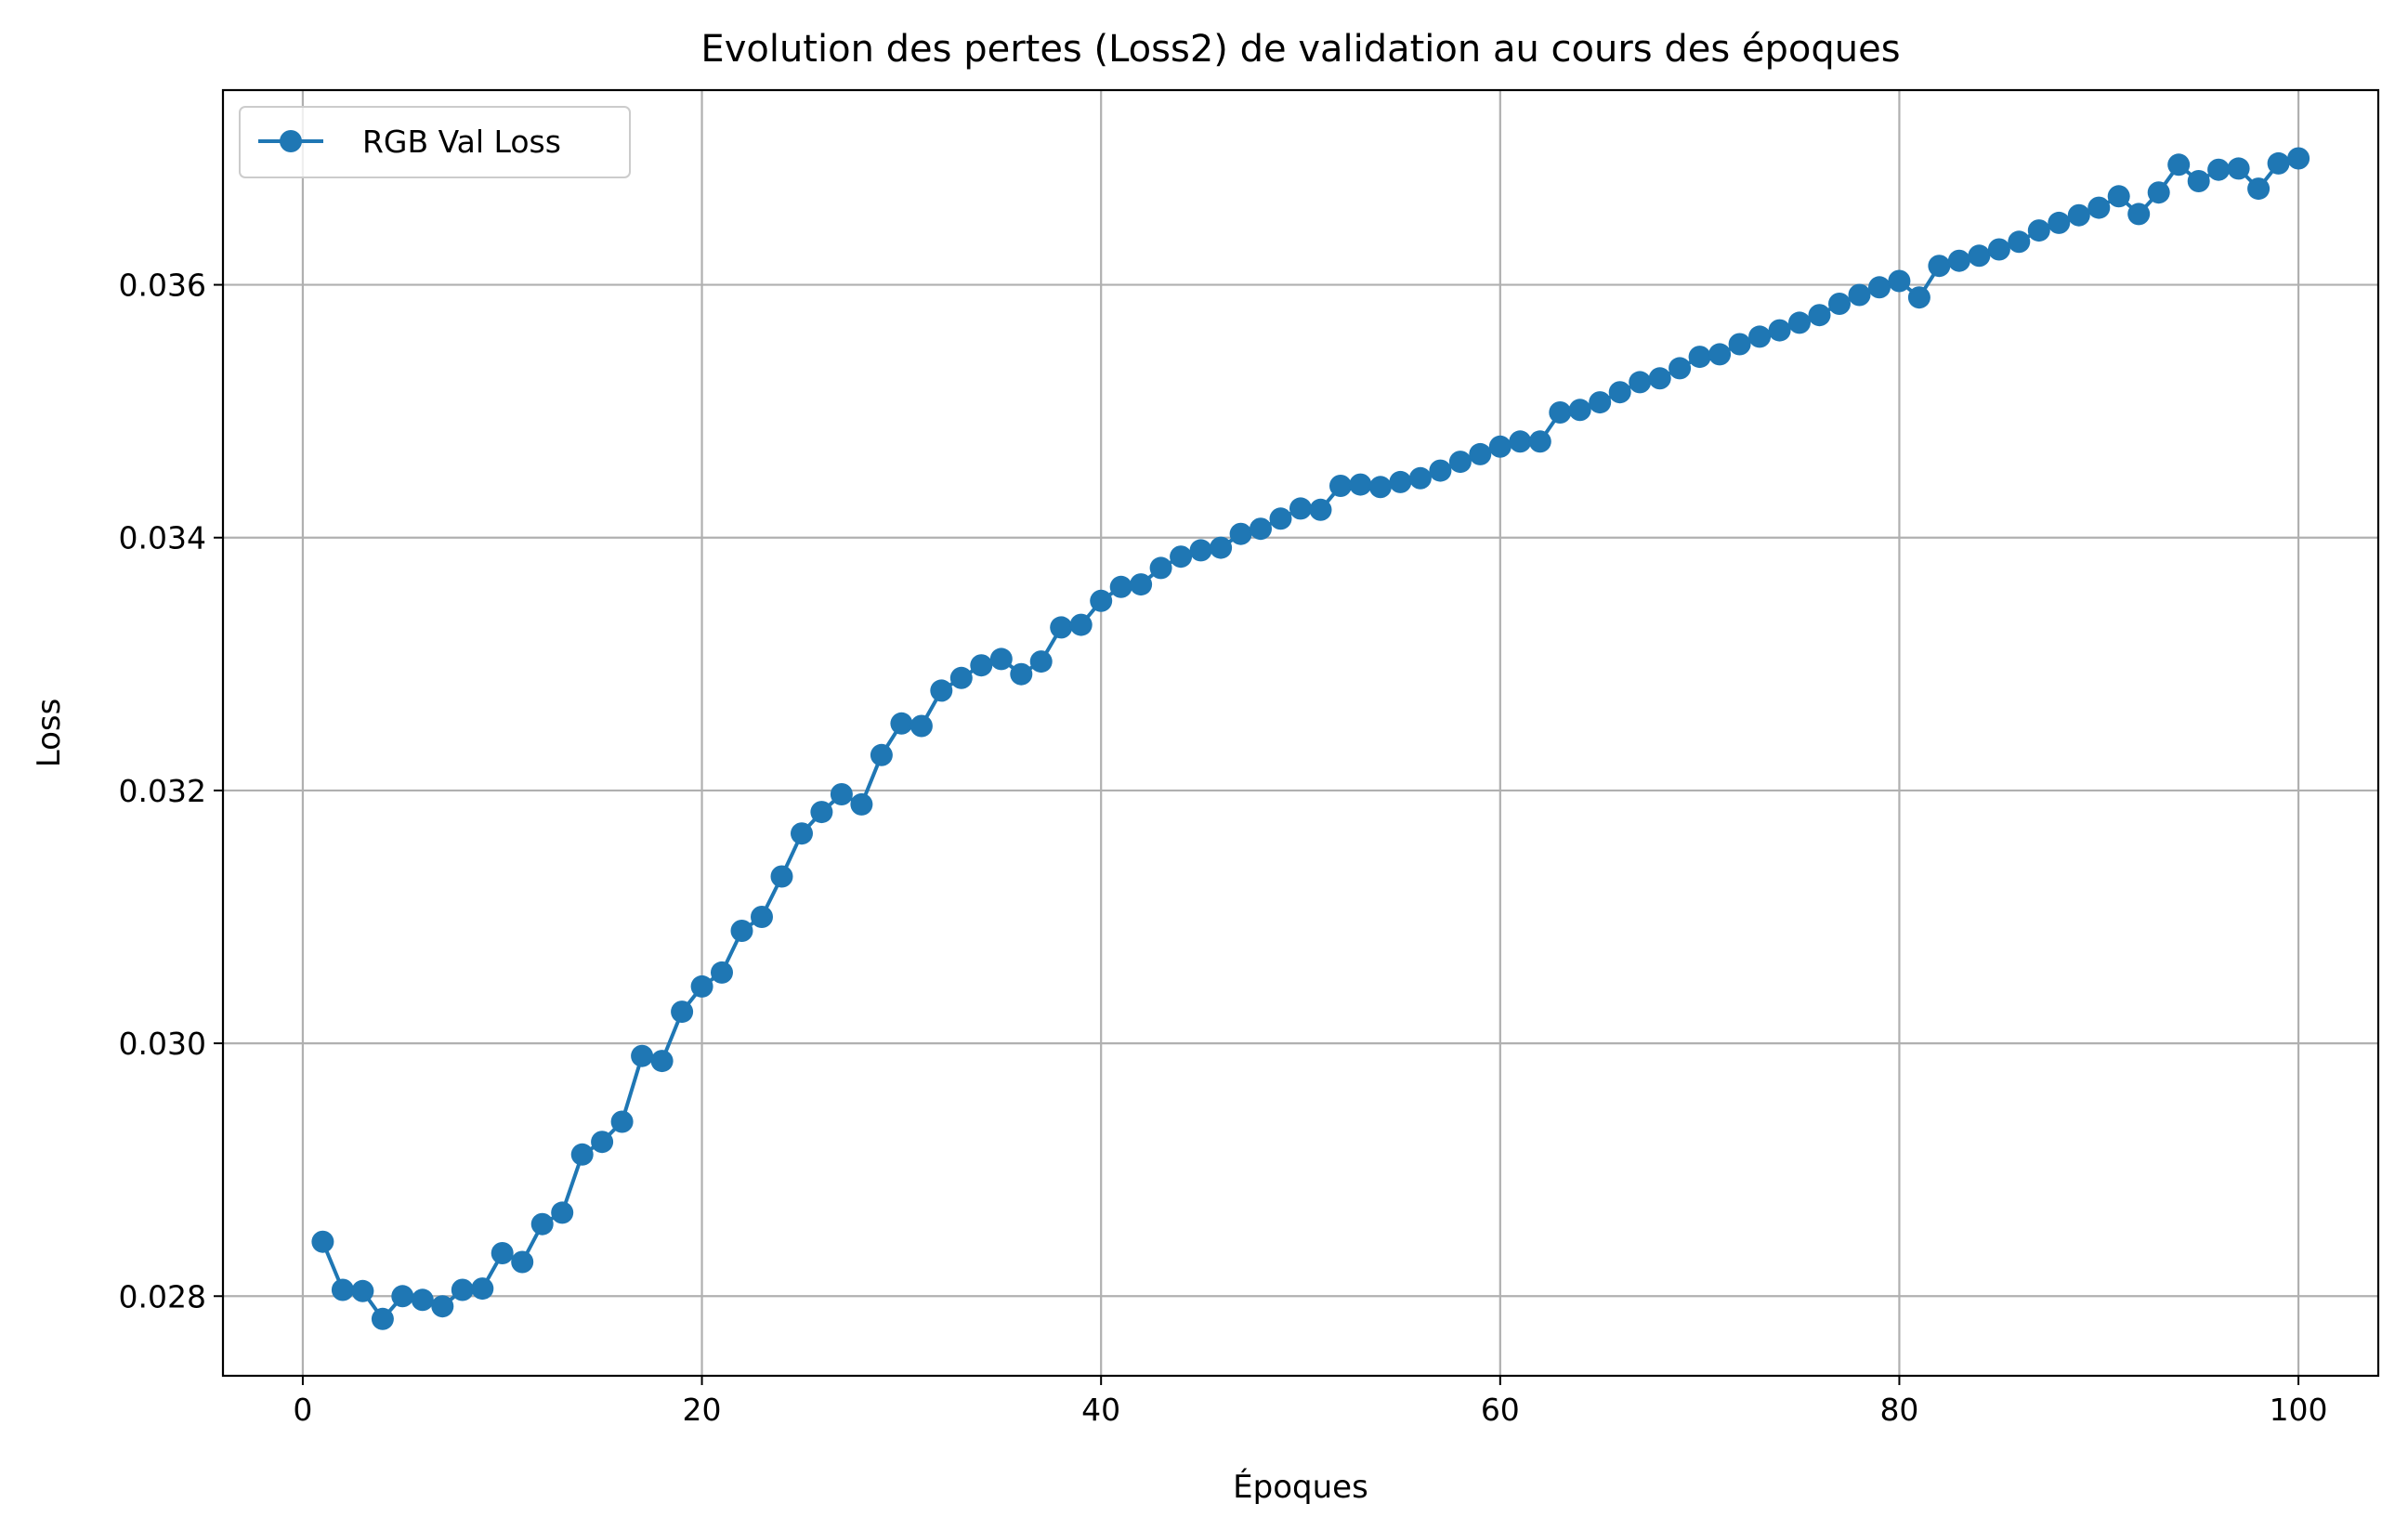 This screenshot has width=2408, height=1530. Describe the element at coordinates (2299, 1410) in the screenshot. I see `x-tick-label: 100` at that location.